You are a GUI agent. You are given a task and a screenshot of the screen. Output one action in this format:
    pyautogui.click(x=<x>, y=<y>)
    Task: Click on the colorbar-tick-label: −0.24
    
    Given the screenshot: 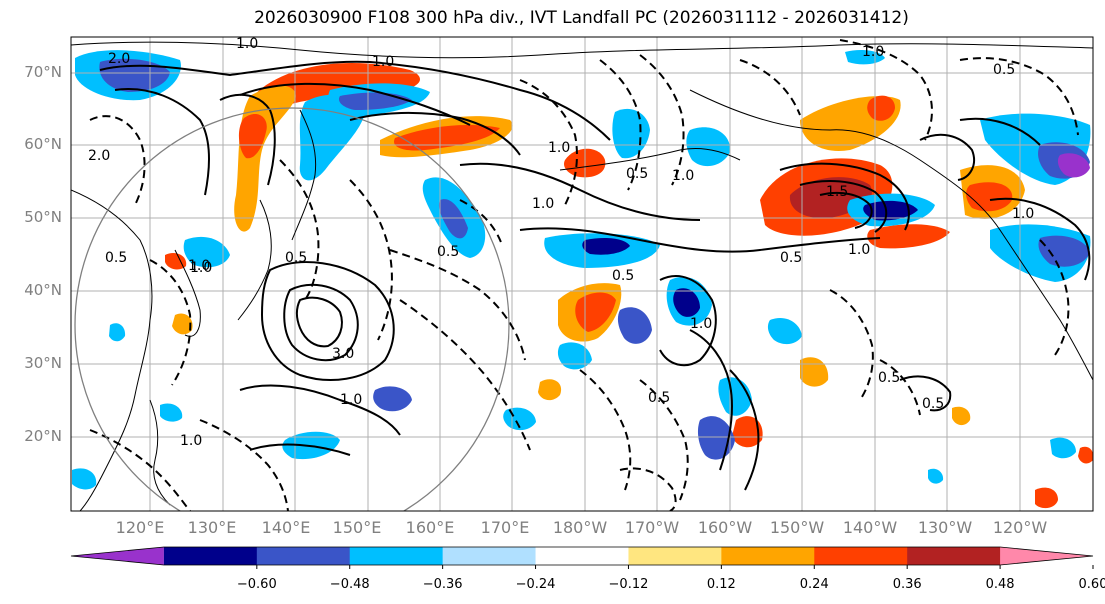 What is the action you would take?
    pyautogui.click(x=535, y=584)
    